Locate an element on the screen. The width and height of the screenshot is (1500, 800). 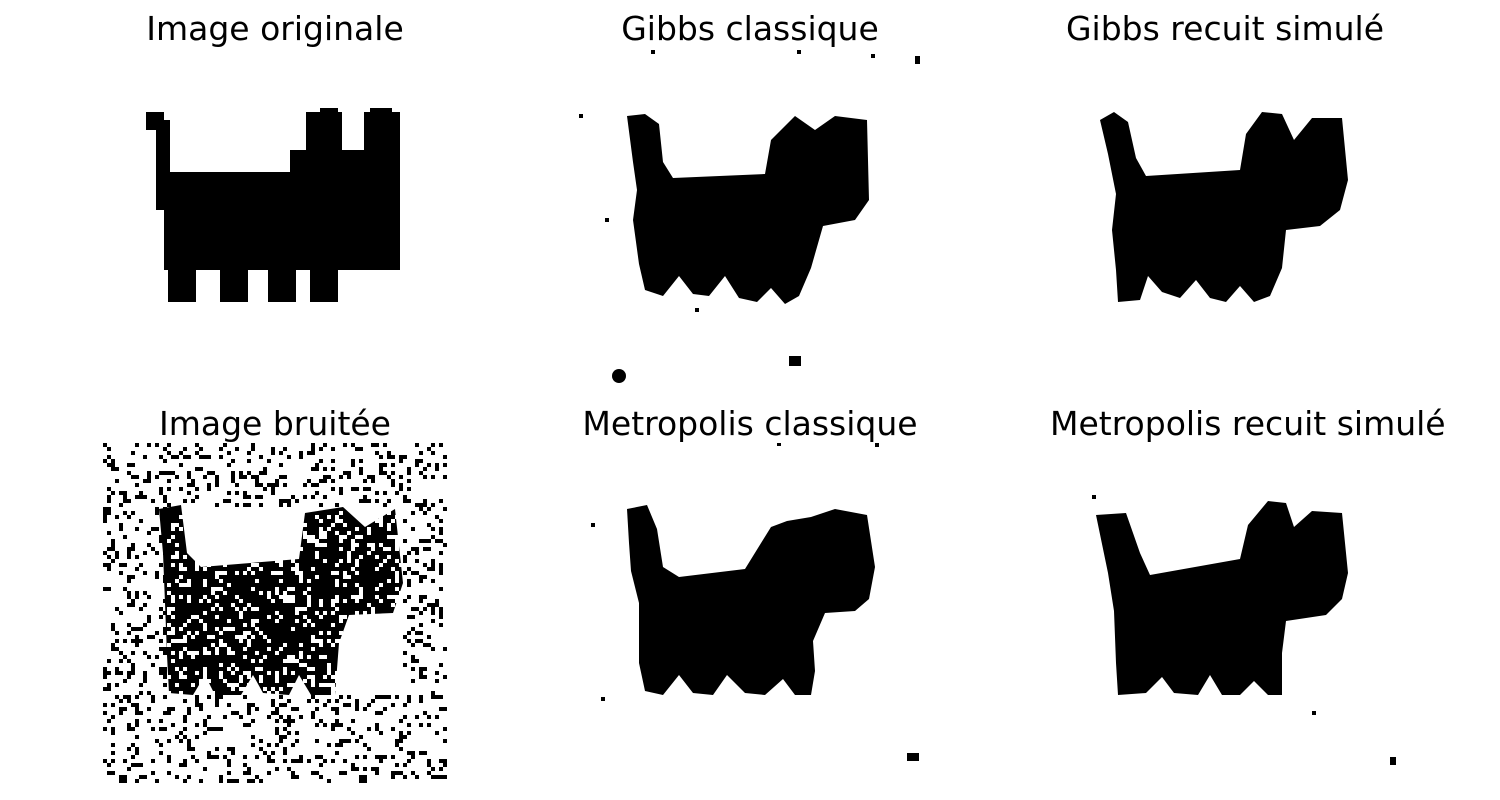
noisy-image is located at coordinates (275, 613).